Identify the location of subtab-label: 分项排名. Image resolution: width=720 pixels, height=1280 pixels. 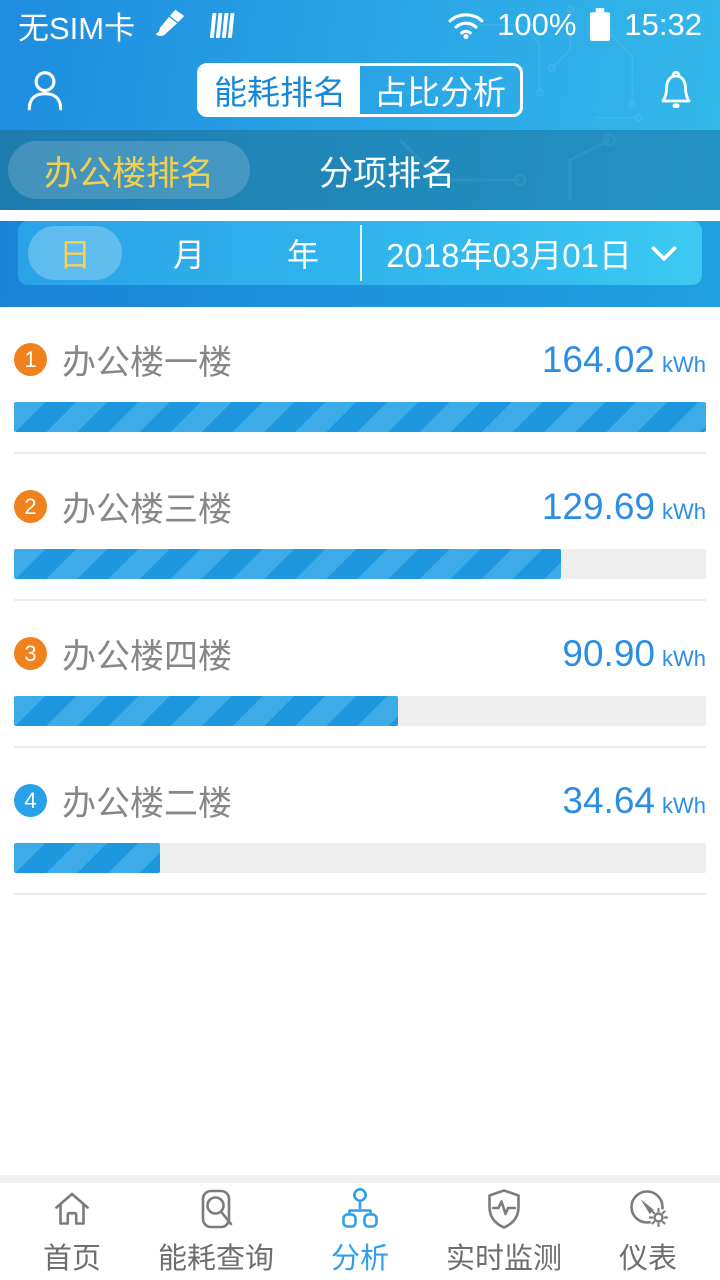
(387, 173).